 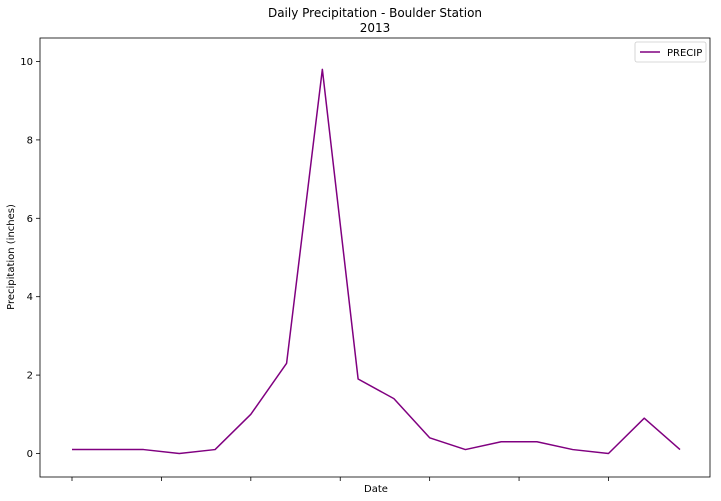 What do you see at coordinates (376, 489) in the screenshot?
I see `x-axis-label: Date` at bounding box center [376, 489].